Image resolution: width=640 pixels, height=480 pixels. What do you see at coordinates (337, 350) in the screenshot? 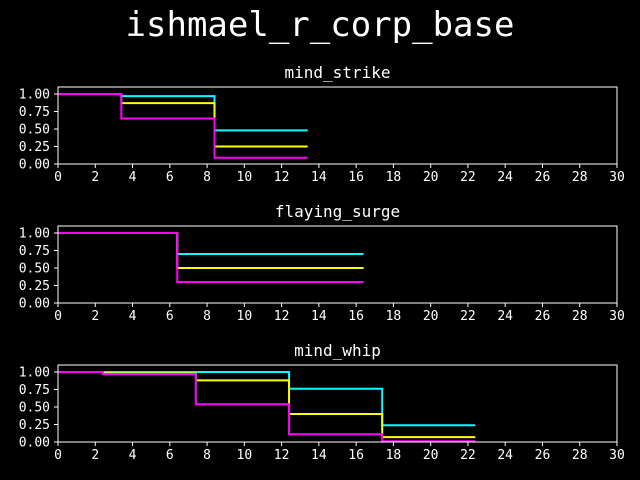
I see `panel-title: mind_whip` at bounding box center [337, 350].